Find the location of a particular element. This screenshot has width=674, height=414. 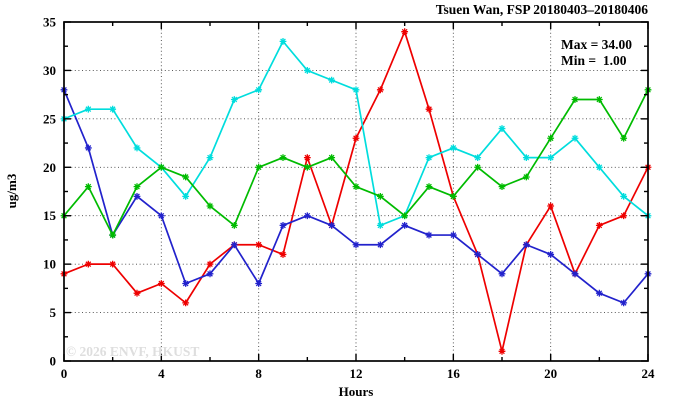

x-axis-label: Hours is located at coordinates (356, 391).